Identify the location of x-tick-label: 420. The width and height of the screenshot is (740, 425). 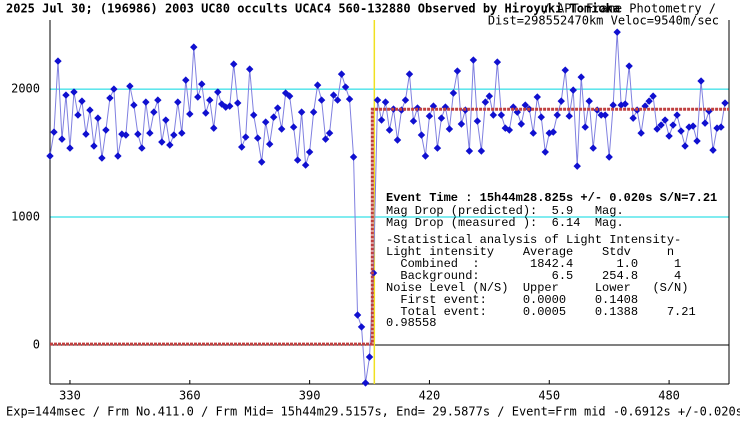
(430, 396).